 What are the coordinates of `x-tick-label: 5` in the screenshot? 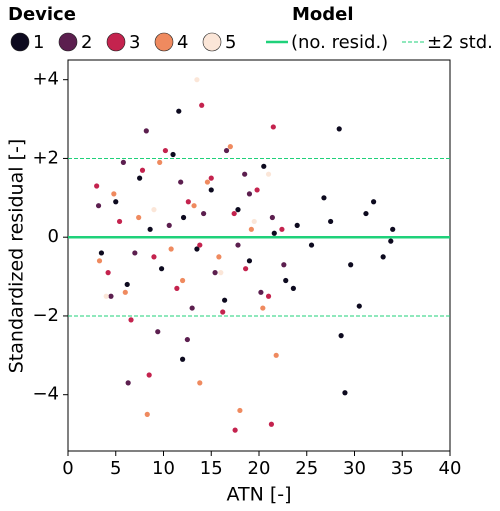 It's located at (115, 468).